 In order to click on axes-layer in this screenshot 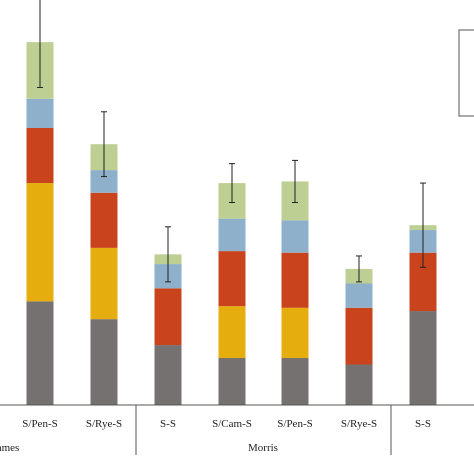, I will do `click(237, 429)`.